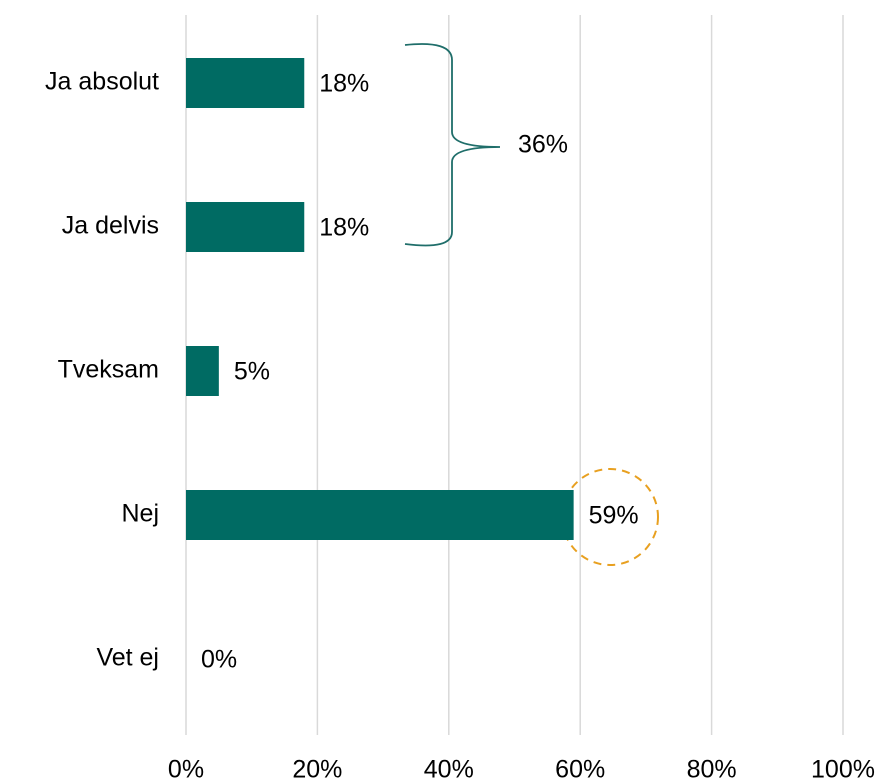 Image resolution: width=885 pixels, height=784 pixels. Describe the element at coordinates (543, 145) in the screenshot. I see `annotation: 36%` at that location.